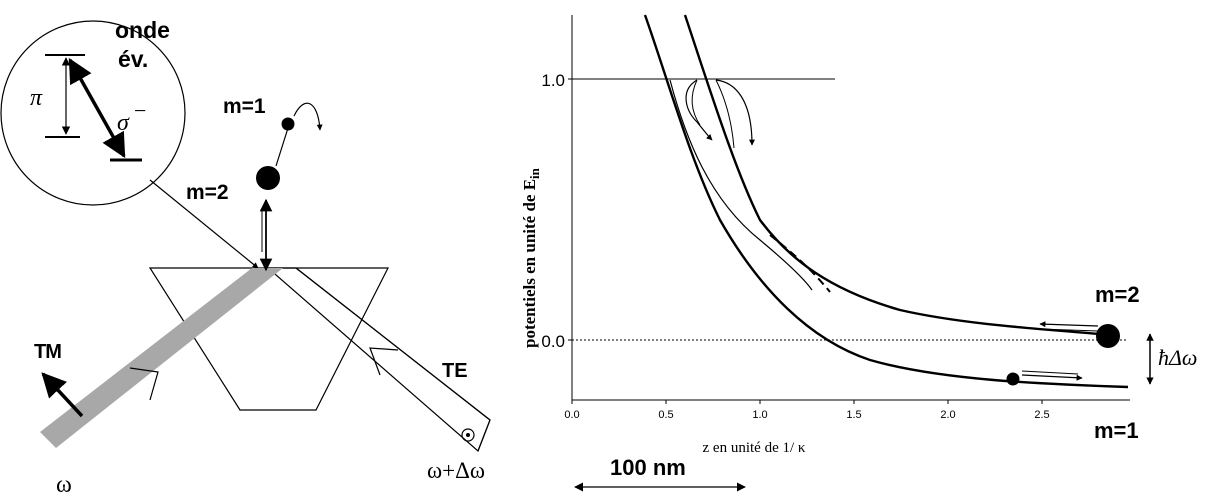 This screenshot has height=499, width=1215. What do you see at coordinates (123, 123) in the screenshot?
I see `sigma-label: σ` at bounding box center [123, 123].